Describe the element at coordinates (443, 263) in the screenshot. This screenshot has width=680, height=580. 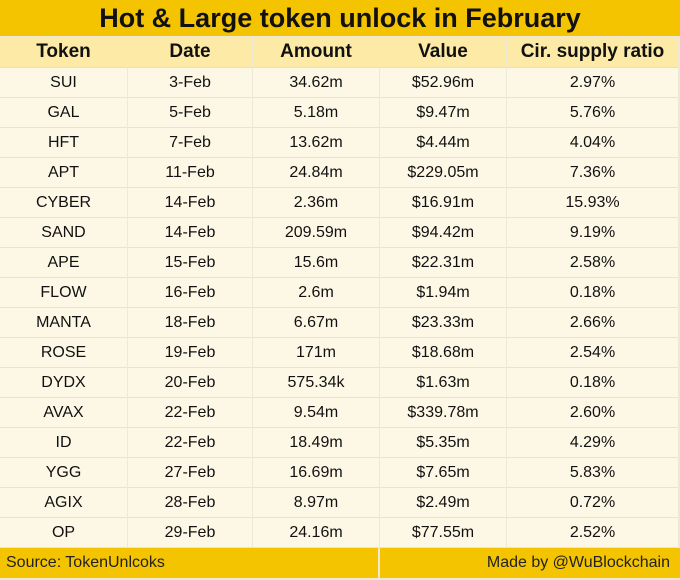
I see `value-cell: $22.31m` at that location.